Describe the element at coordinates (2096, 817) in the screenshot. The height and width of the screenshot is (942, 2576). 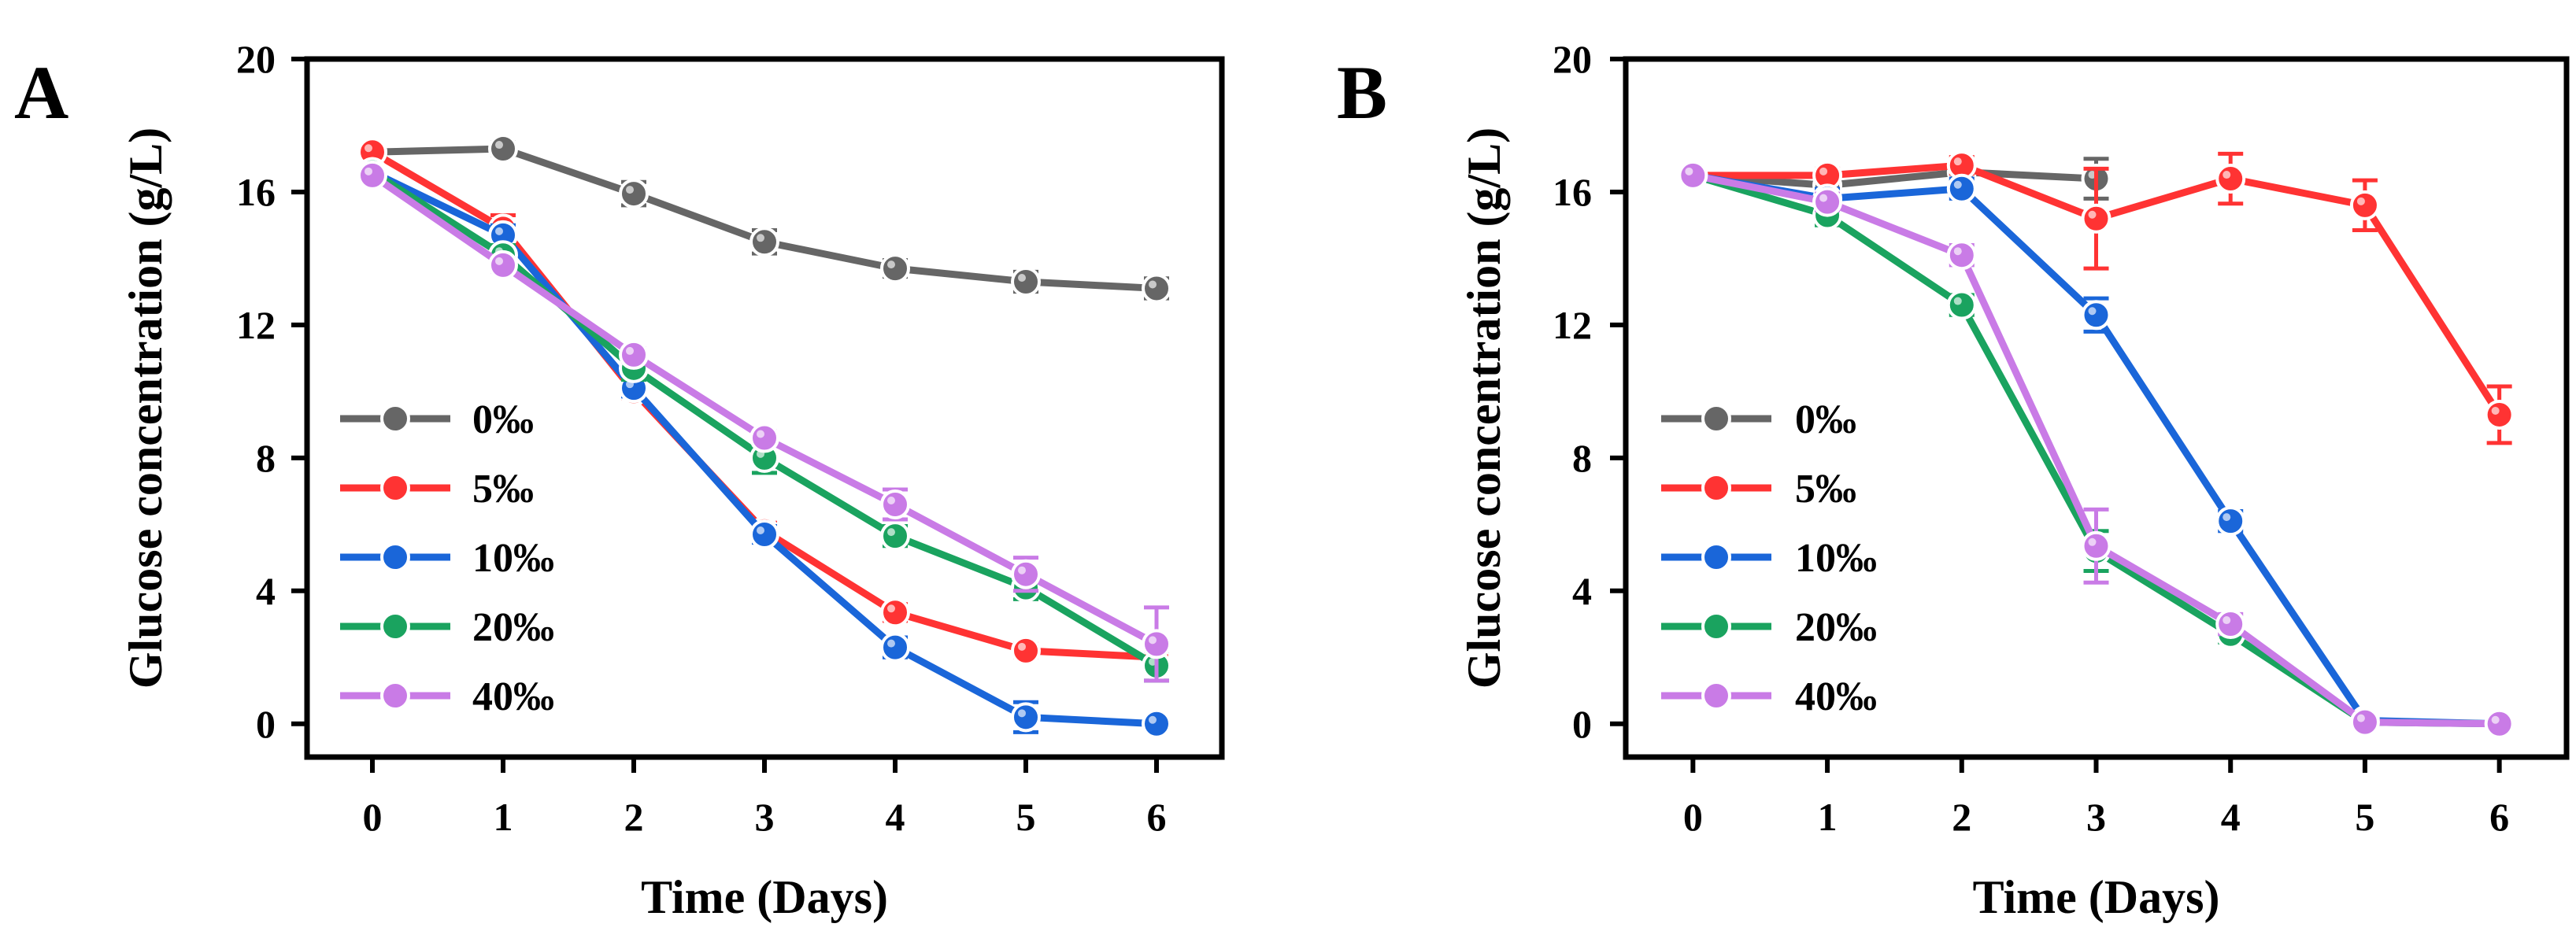
I see `x-tick-label: 3` at that location.